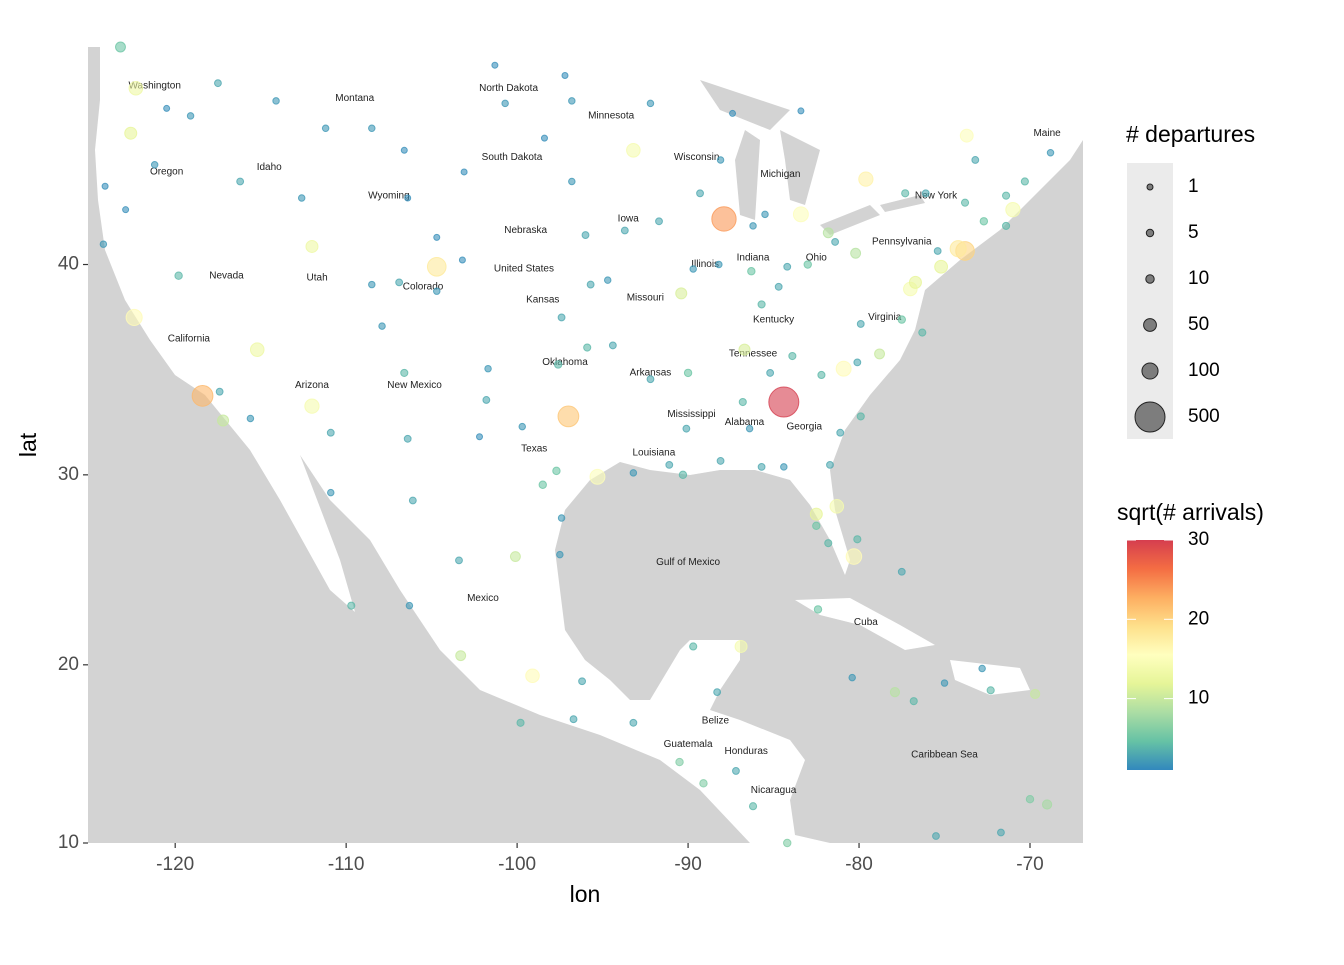 Image resolution: width=1344 pixels, height=965 pixels. What do you see at coordinates (688, 562) in the screenshot?
I see `map-label: Gulf of Mexico` at bounding box center [688, 562].